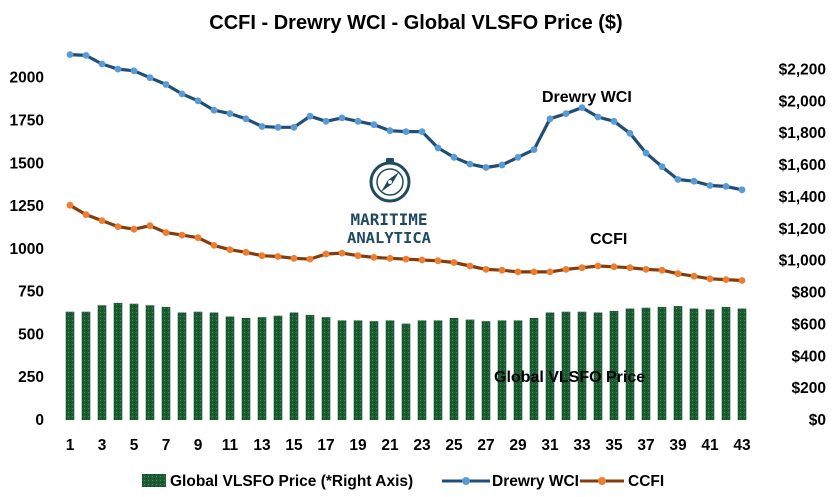 The height and width of the screenshot is (497, 832). I want to click on left-tick-label: 0, so click(39, 420).